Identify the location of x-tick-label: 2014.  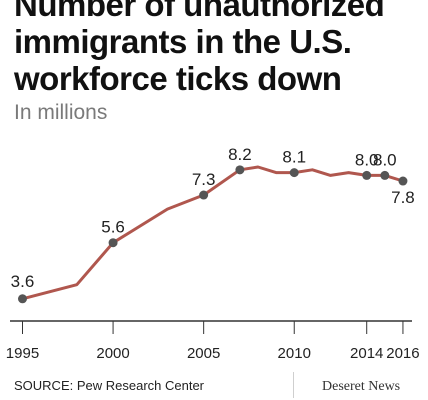
(366, 353).